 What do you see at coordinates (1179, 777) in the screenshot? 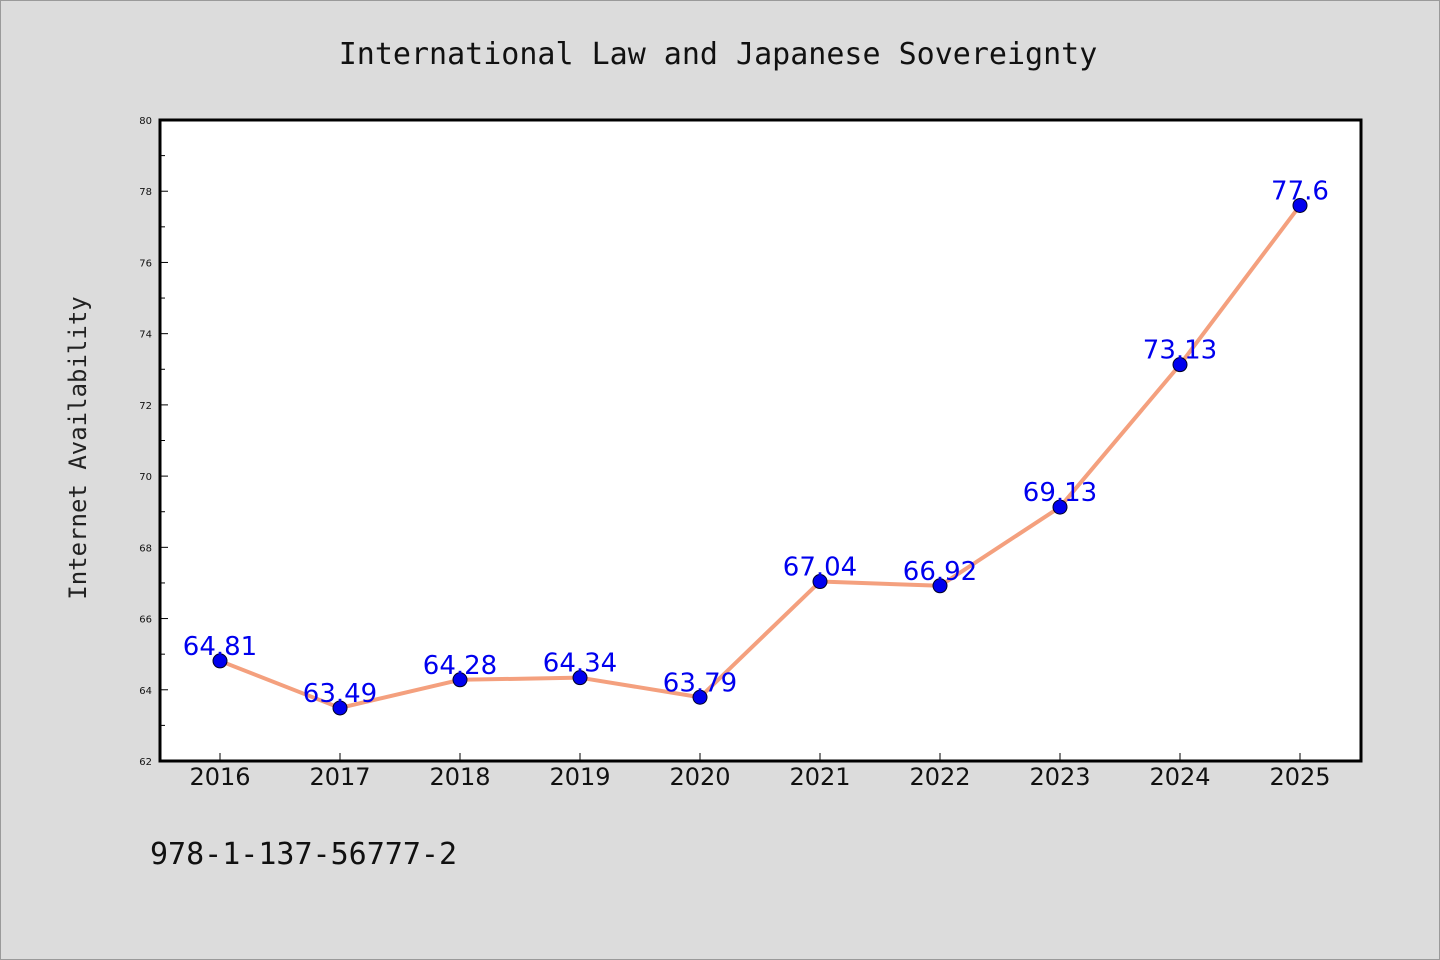
I see `x-tick-label: 2024` at bounding box center [1179, 777].